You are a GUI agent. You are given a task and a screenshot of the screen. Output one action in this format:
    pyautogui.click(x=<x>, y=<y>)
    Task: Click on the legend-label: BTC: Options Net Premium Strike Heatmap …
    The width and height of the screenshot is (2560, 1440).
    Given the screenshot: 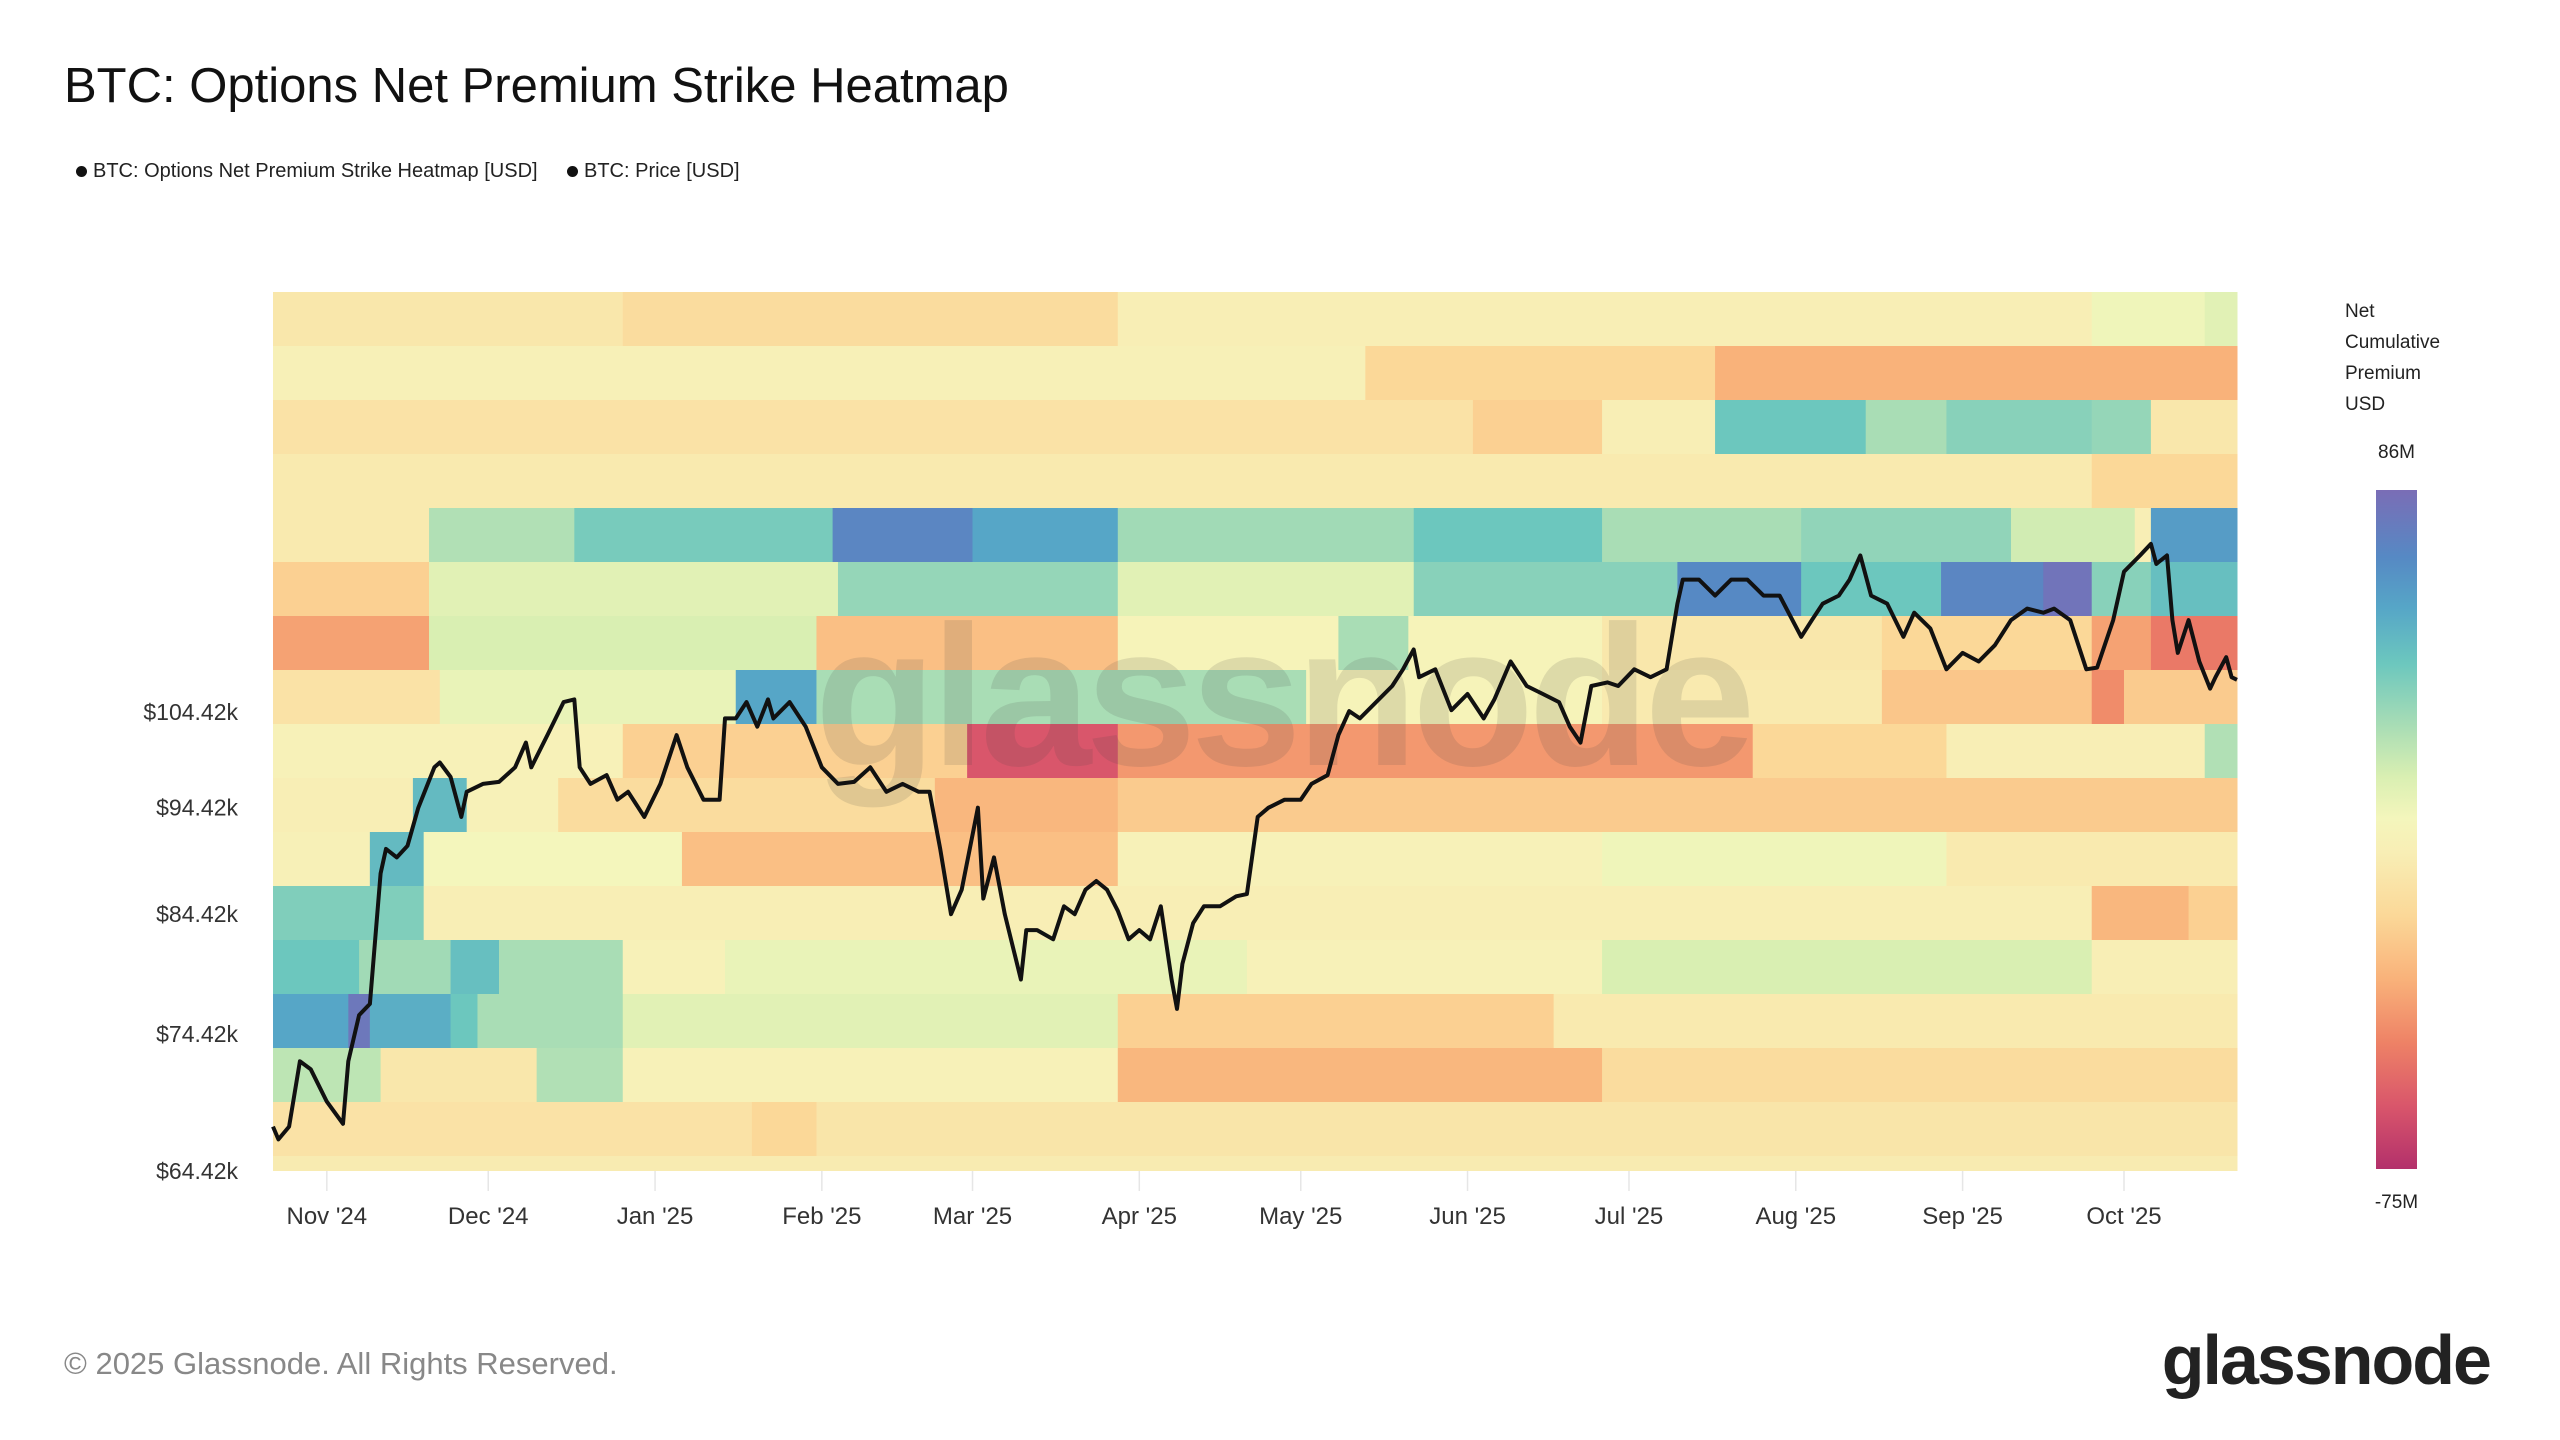 What is the action you would take?
    pyautogui.click(x=315, y=171)
    